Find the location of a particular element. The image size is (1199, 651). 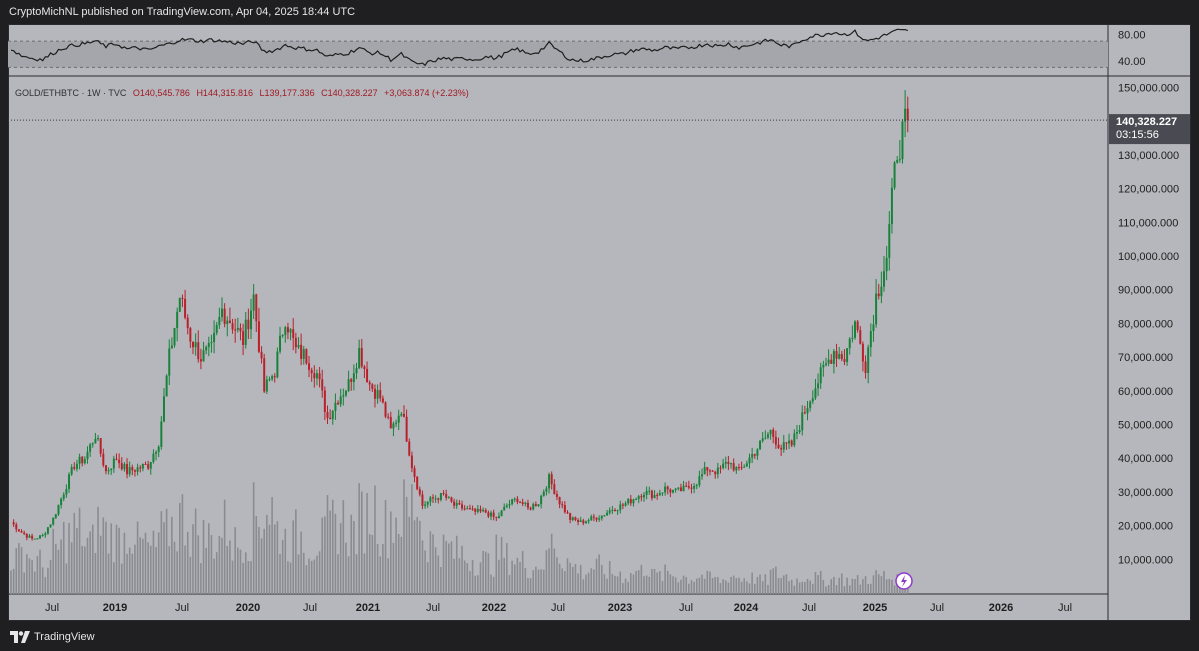

lightning-icon is located at coordinates (904, 581).